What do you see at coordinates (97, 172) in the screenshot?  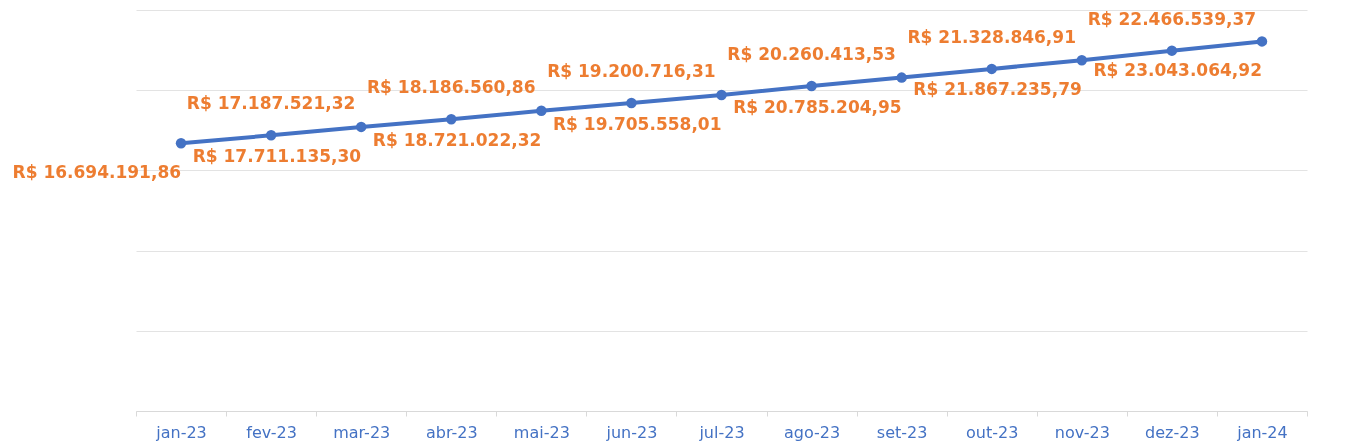 I see `data-label: R$ 16.694.191,86` at bounding box center [97, 172].